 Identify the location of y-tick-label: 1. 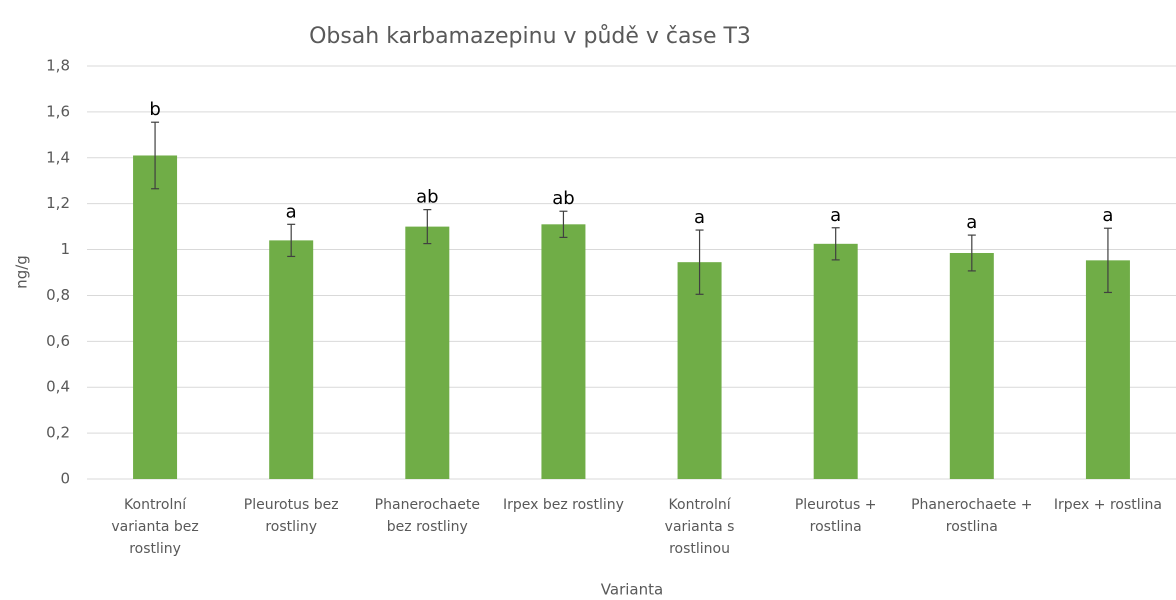
(65, 249).